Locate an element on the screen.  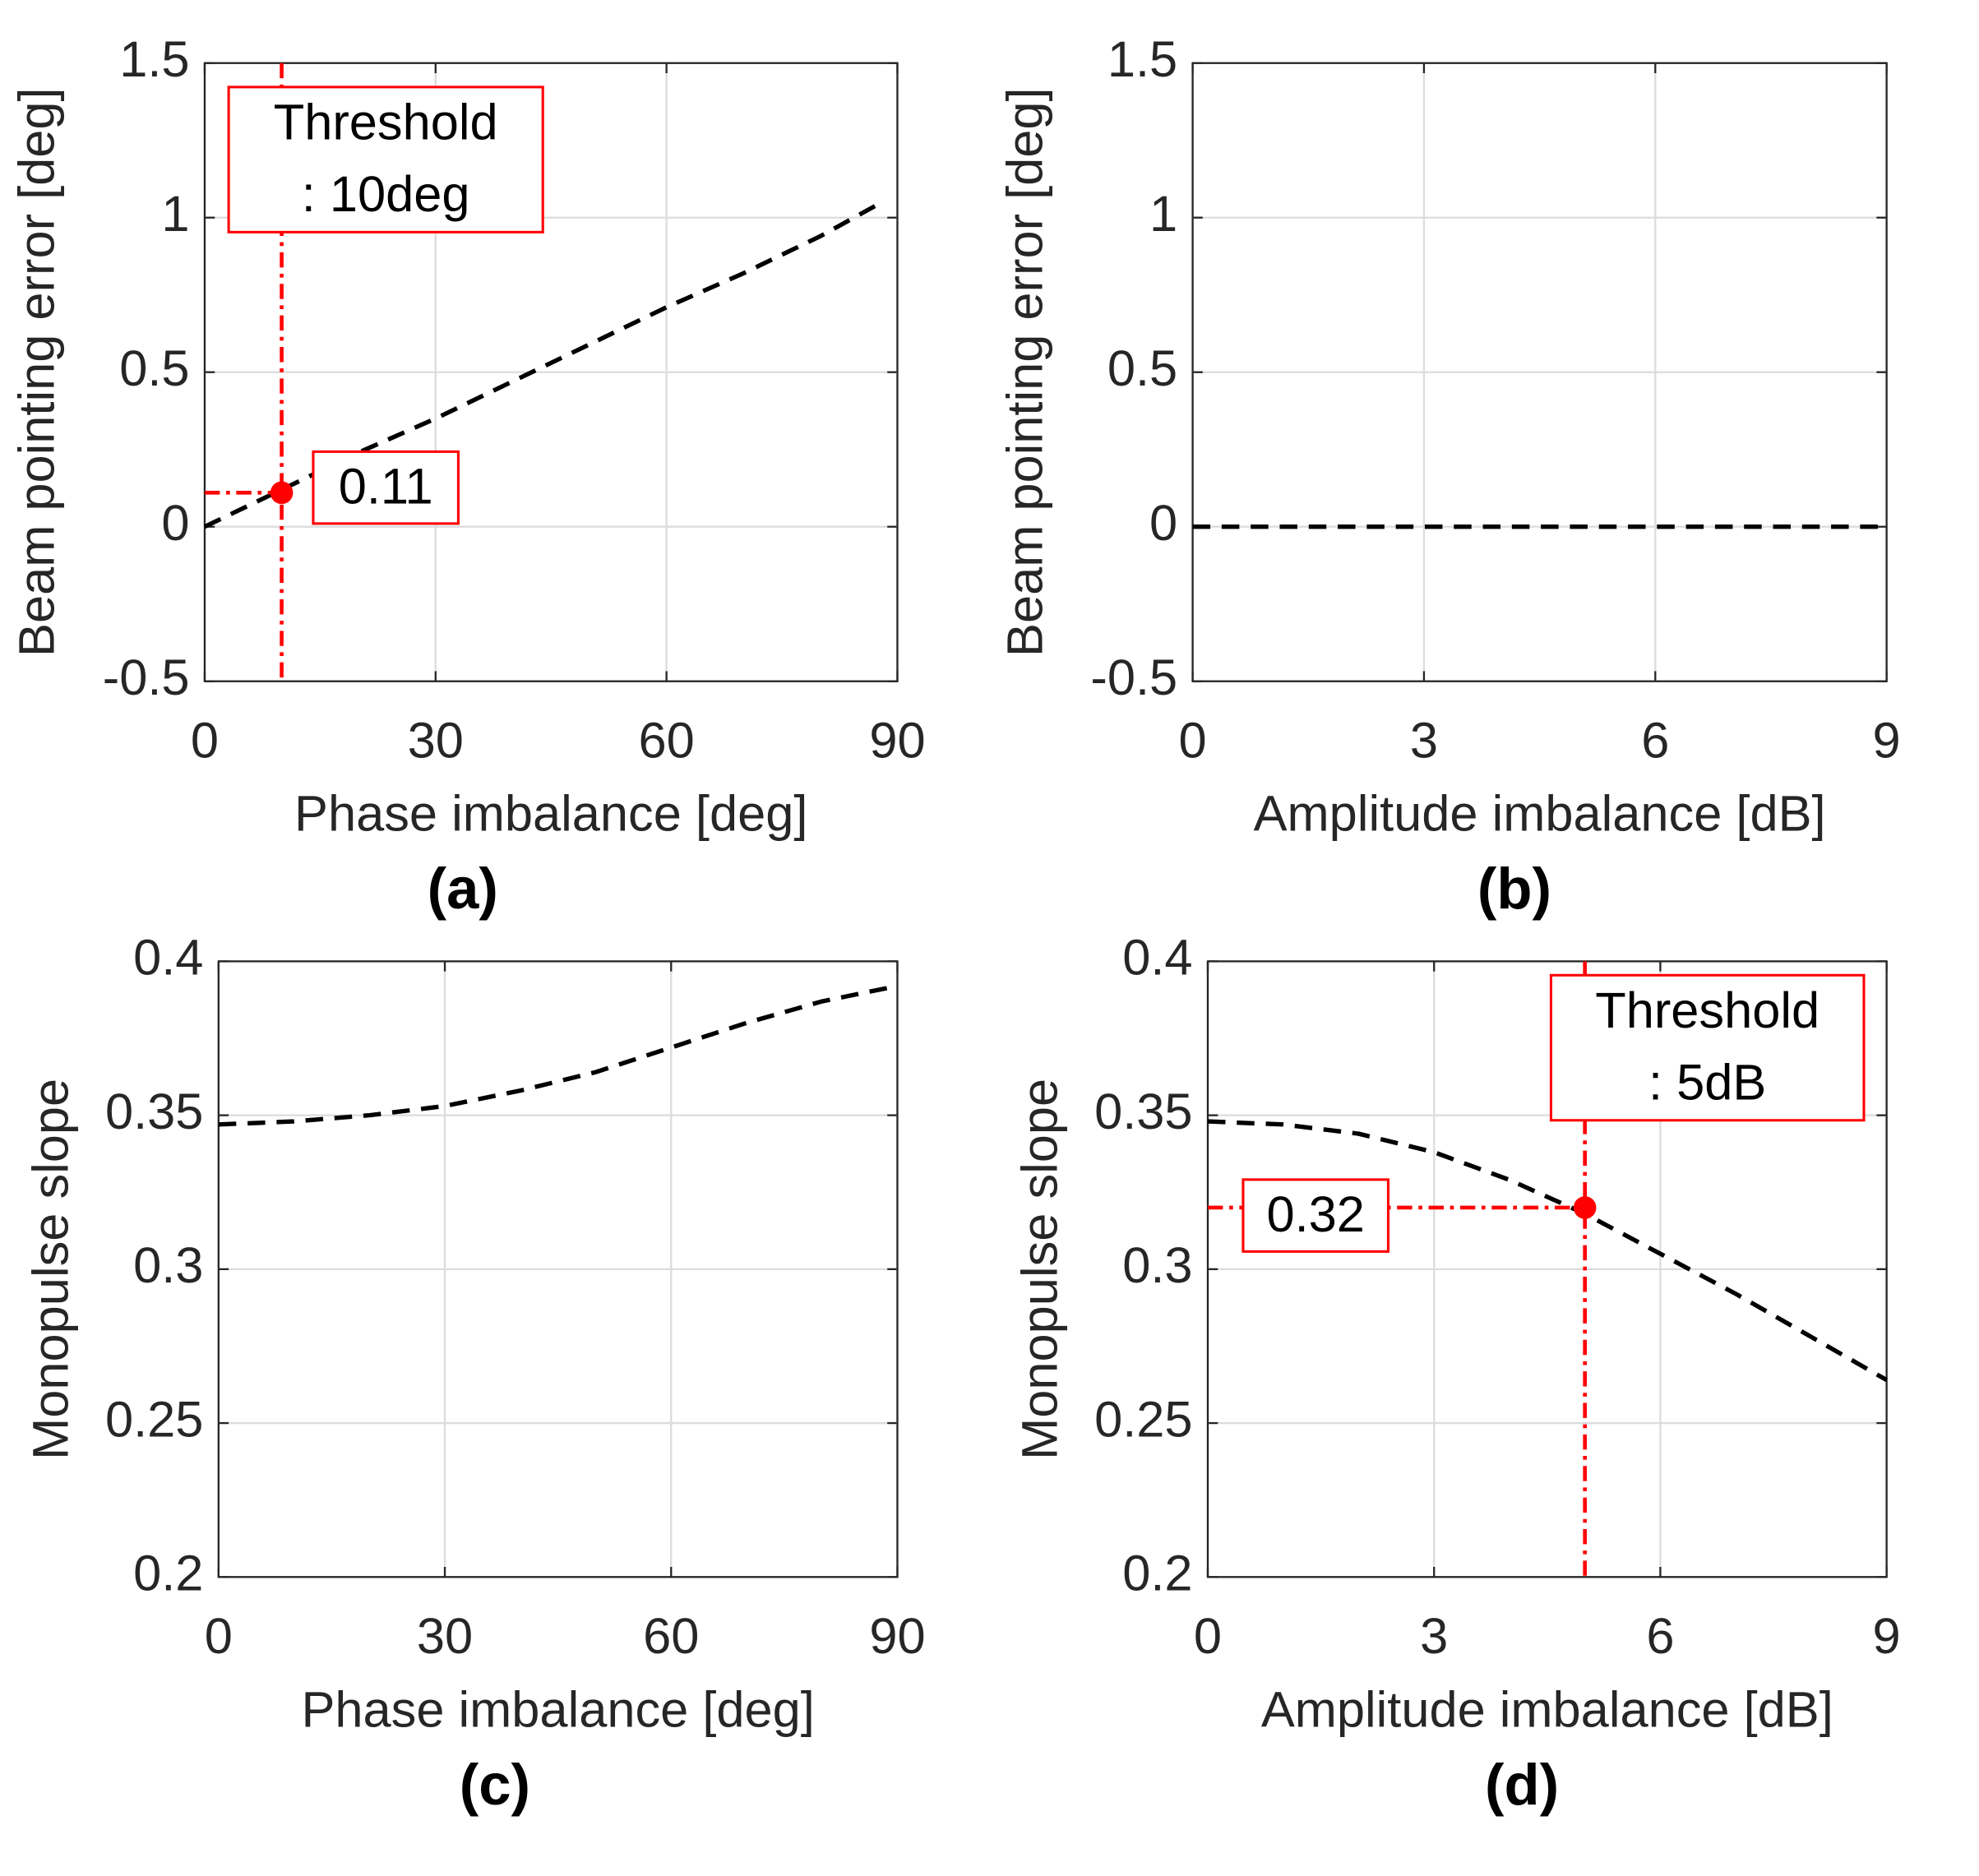
value-label: 0.11 is located at coordinates (386, 487).